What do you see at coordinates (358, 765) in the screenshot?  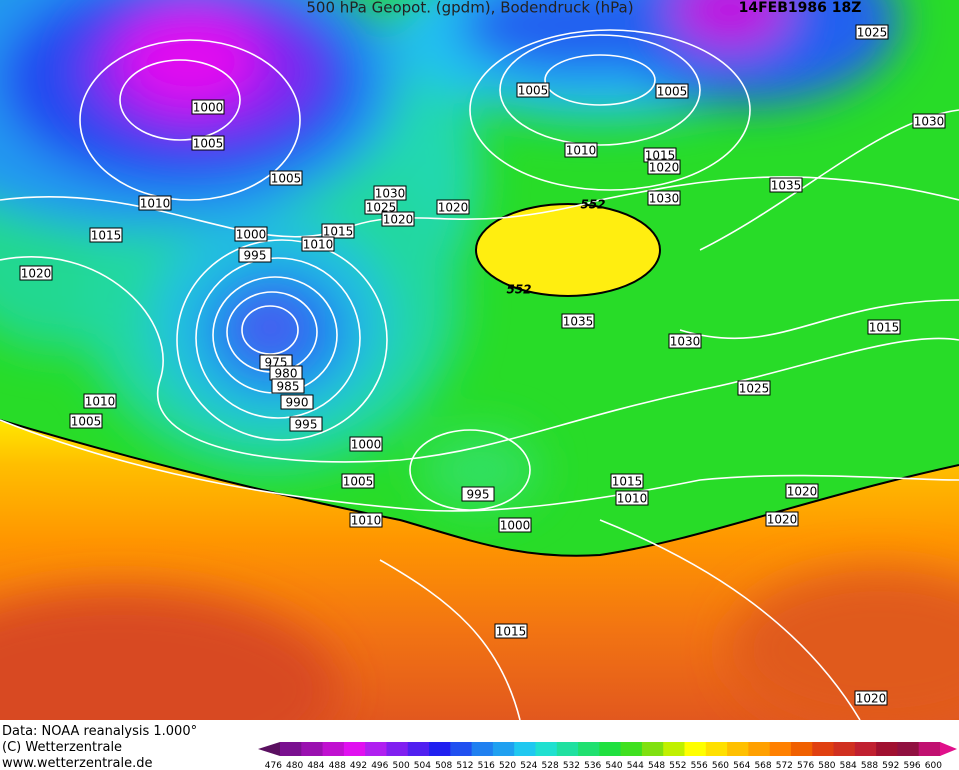 I see `scale-label: 492` at bounding box center [358, 765].